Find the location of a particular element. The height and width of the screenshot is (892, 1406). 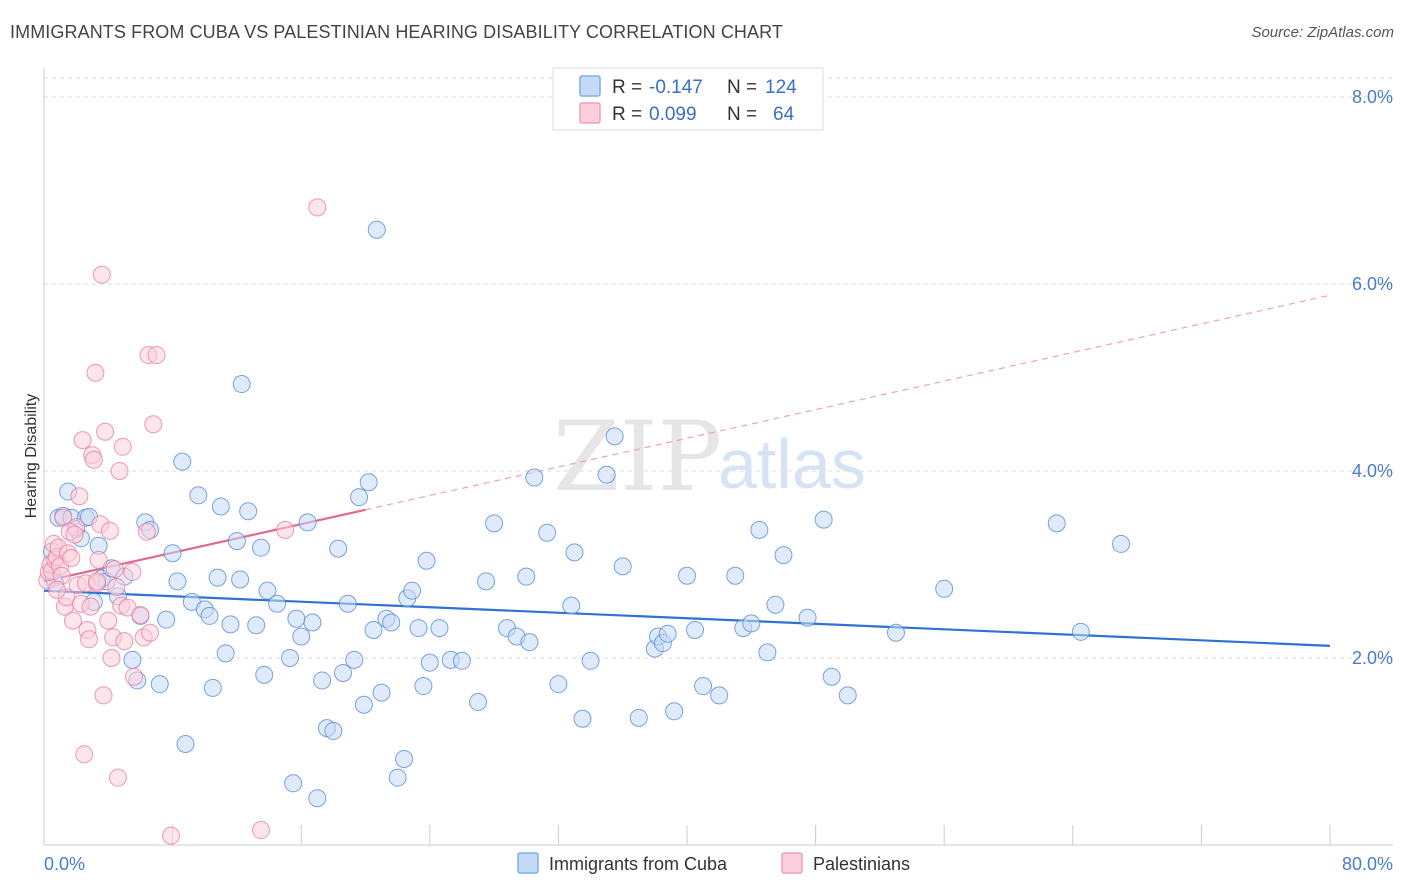

legend-n-value-palestinians: 64 is located at coordinates (784, 114).